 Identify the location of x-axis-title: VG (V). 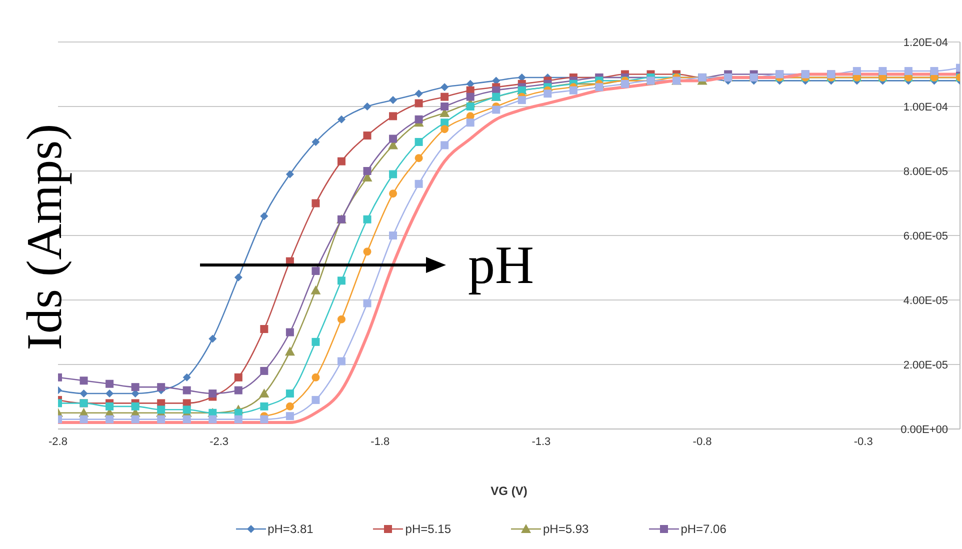
(509, 491).